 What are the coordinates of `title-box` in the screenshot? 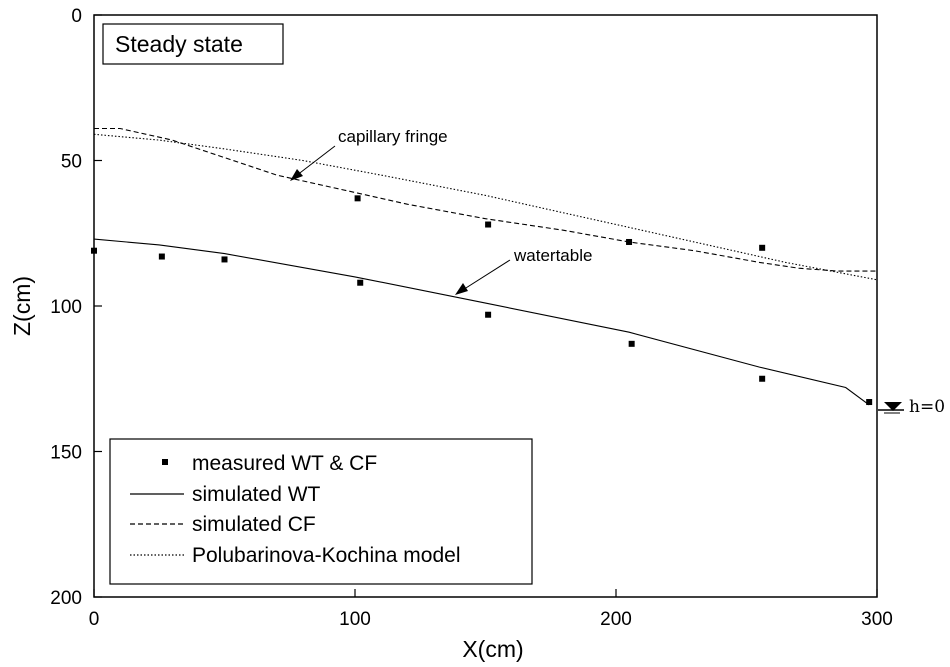 It's located at (193, 44).